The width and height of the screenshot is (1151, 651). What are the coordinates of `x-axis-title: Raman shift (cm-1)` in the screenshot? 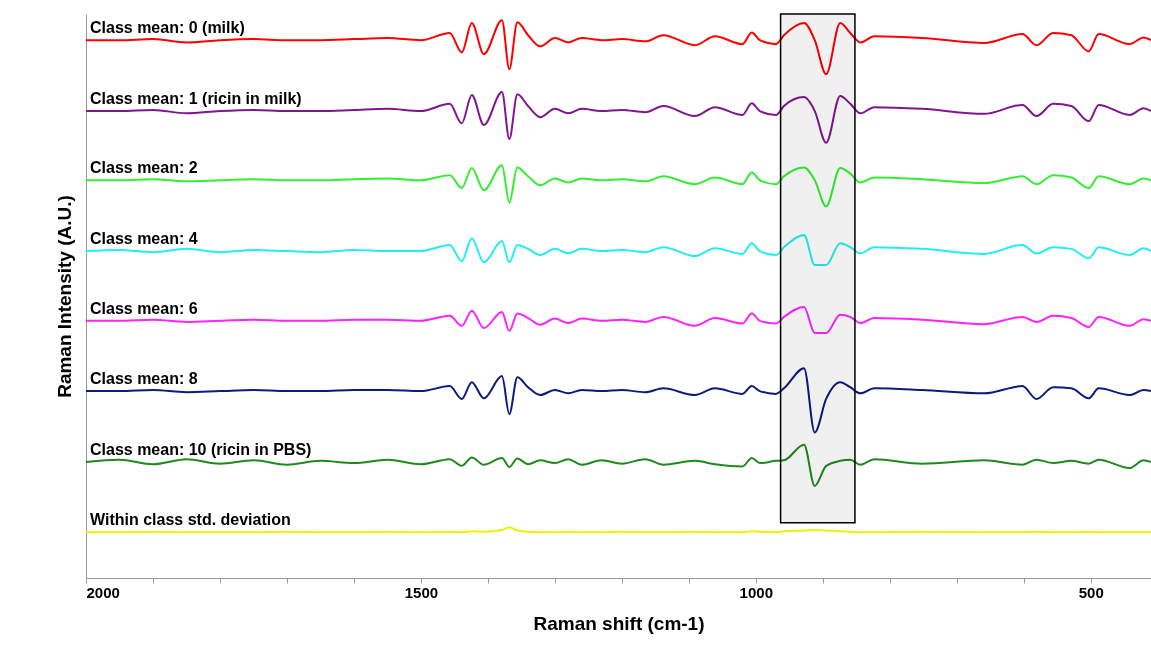 It's located at (619, 623).